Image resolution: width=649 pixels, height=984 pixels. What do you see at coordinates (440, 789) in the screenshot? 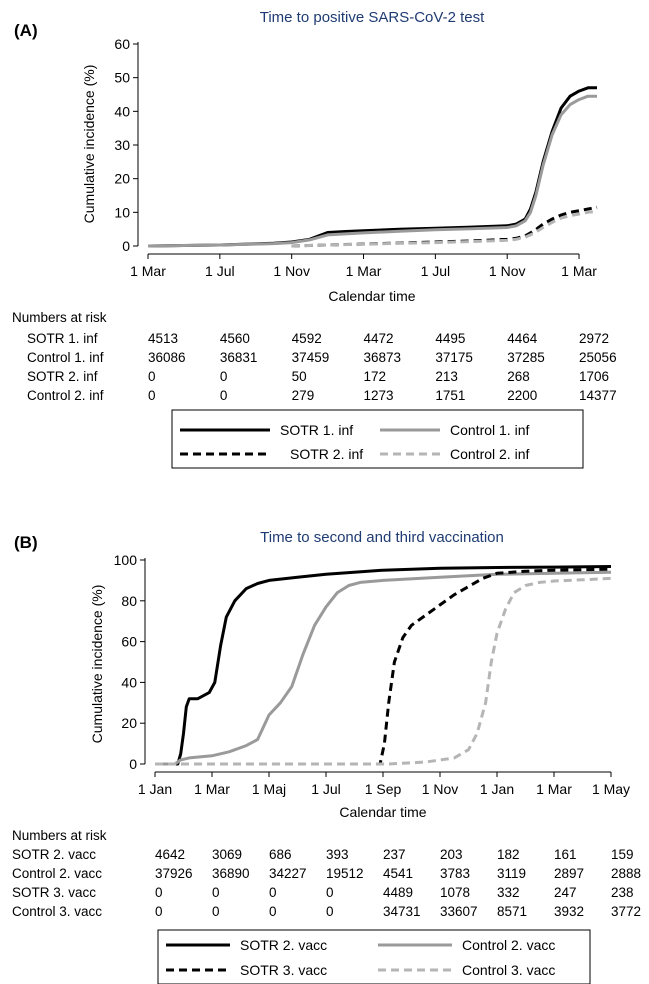
I see `x-tick-label-b: 1 Nov` at bounding box center [440, 789].